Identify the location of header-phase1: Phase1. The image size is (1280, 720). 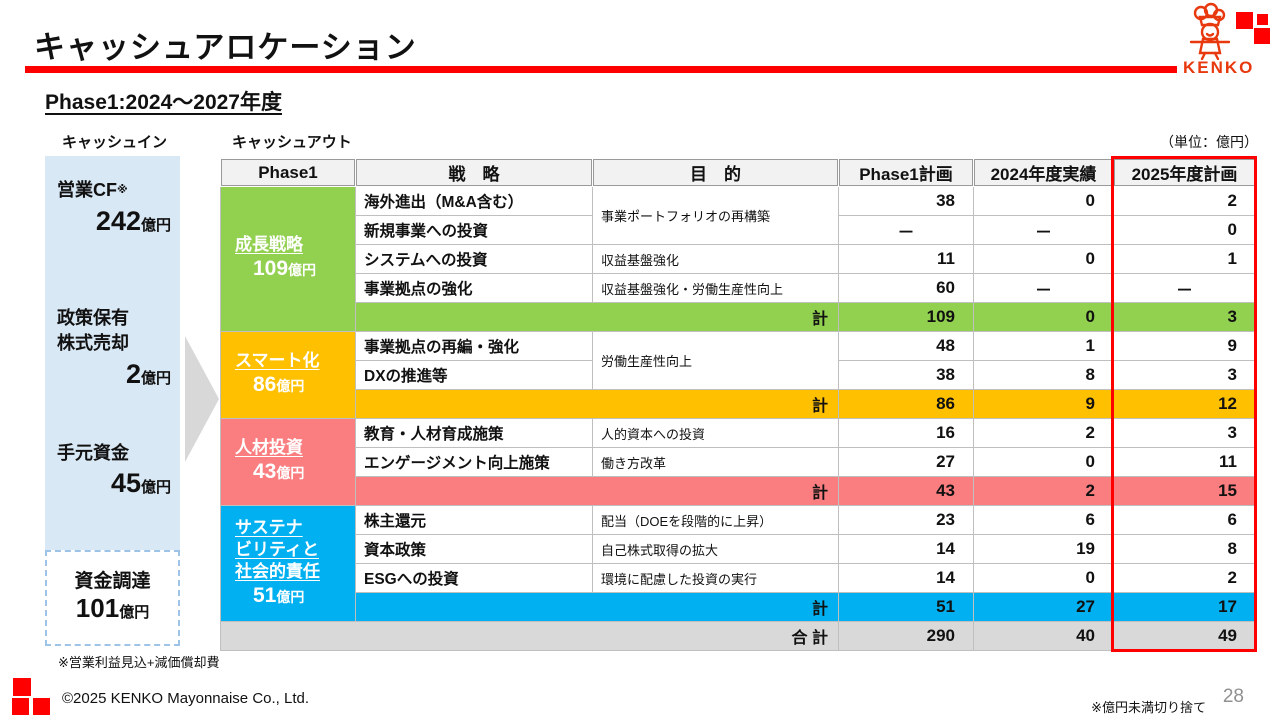
(288, 172).